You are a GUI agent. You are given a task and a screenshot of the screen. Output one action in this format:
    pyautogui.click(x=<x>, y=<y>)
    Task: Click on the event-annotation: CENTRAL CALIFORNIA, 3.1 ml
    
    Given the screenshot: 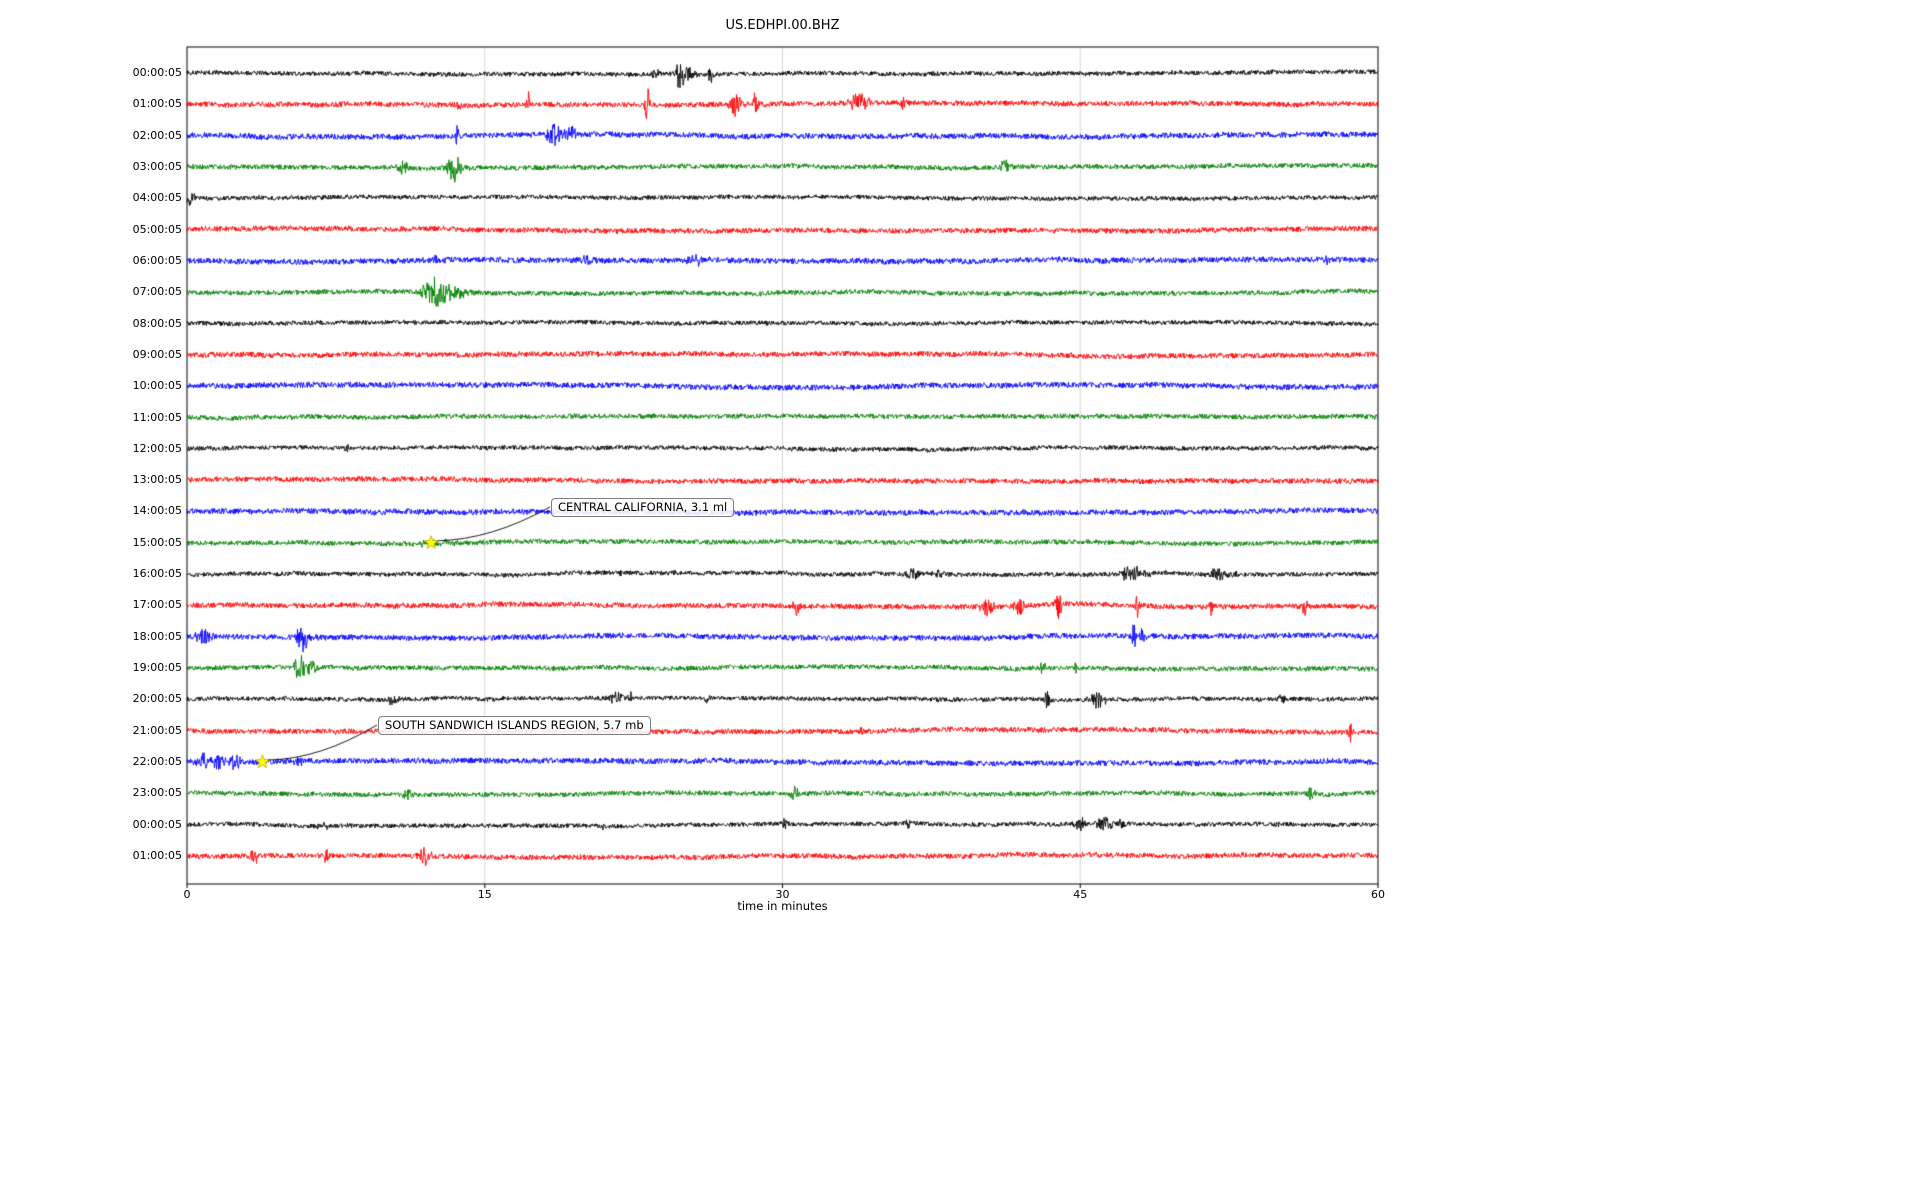 What is the action you would take?
    pyautogui.click(x=643, y=507)
    